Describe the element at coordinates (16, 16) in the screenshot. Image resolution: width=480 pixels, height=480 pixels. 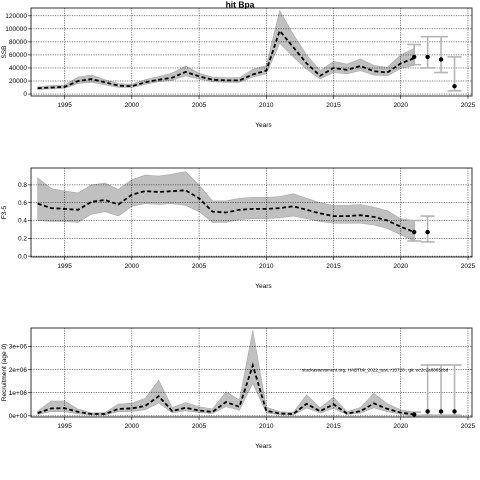
I see `y-tick-label: 120000` at that location.